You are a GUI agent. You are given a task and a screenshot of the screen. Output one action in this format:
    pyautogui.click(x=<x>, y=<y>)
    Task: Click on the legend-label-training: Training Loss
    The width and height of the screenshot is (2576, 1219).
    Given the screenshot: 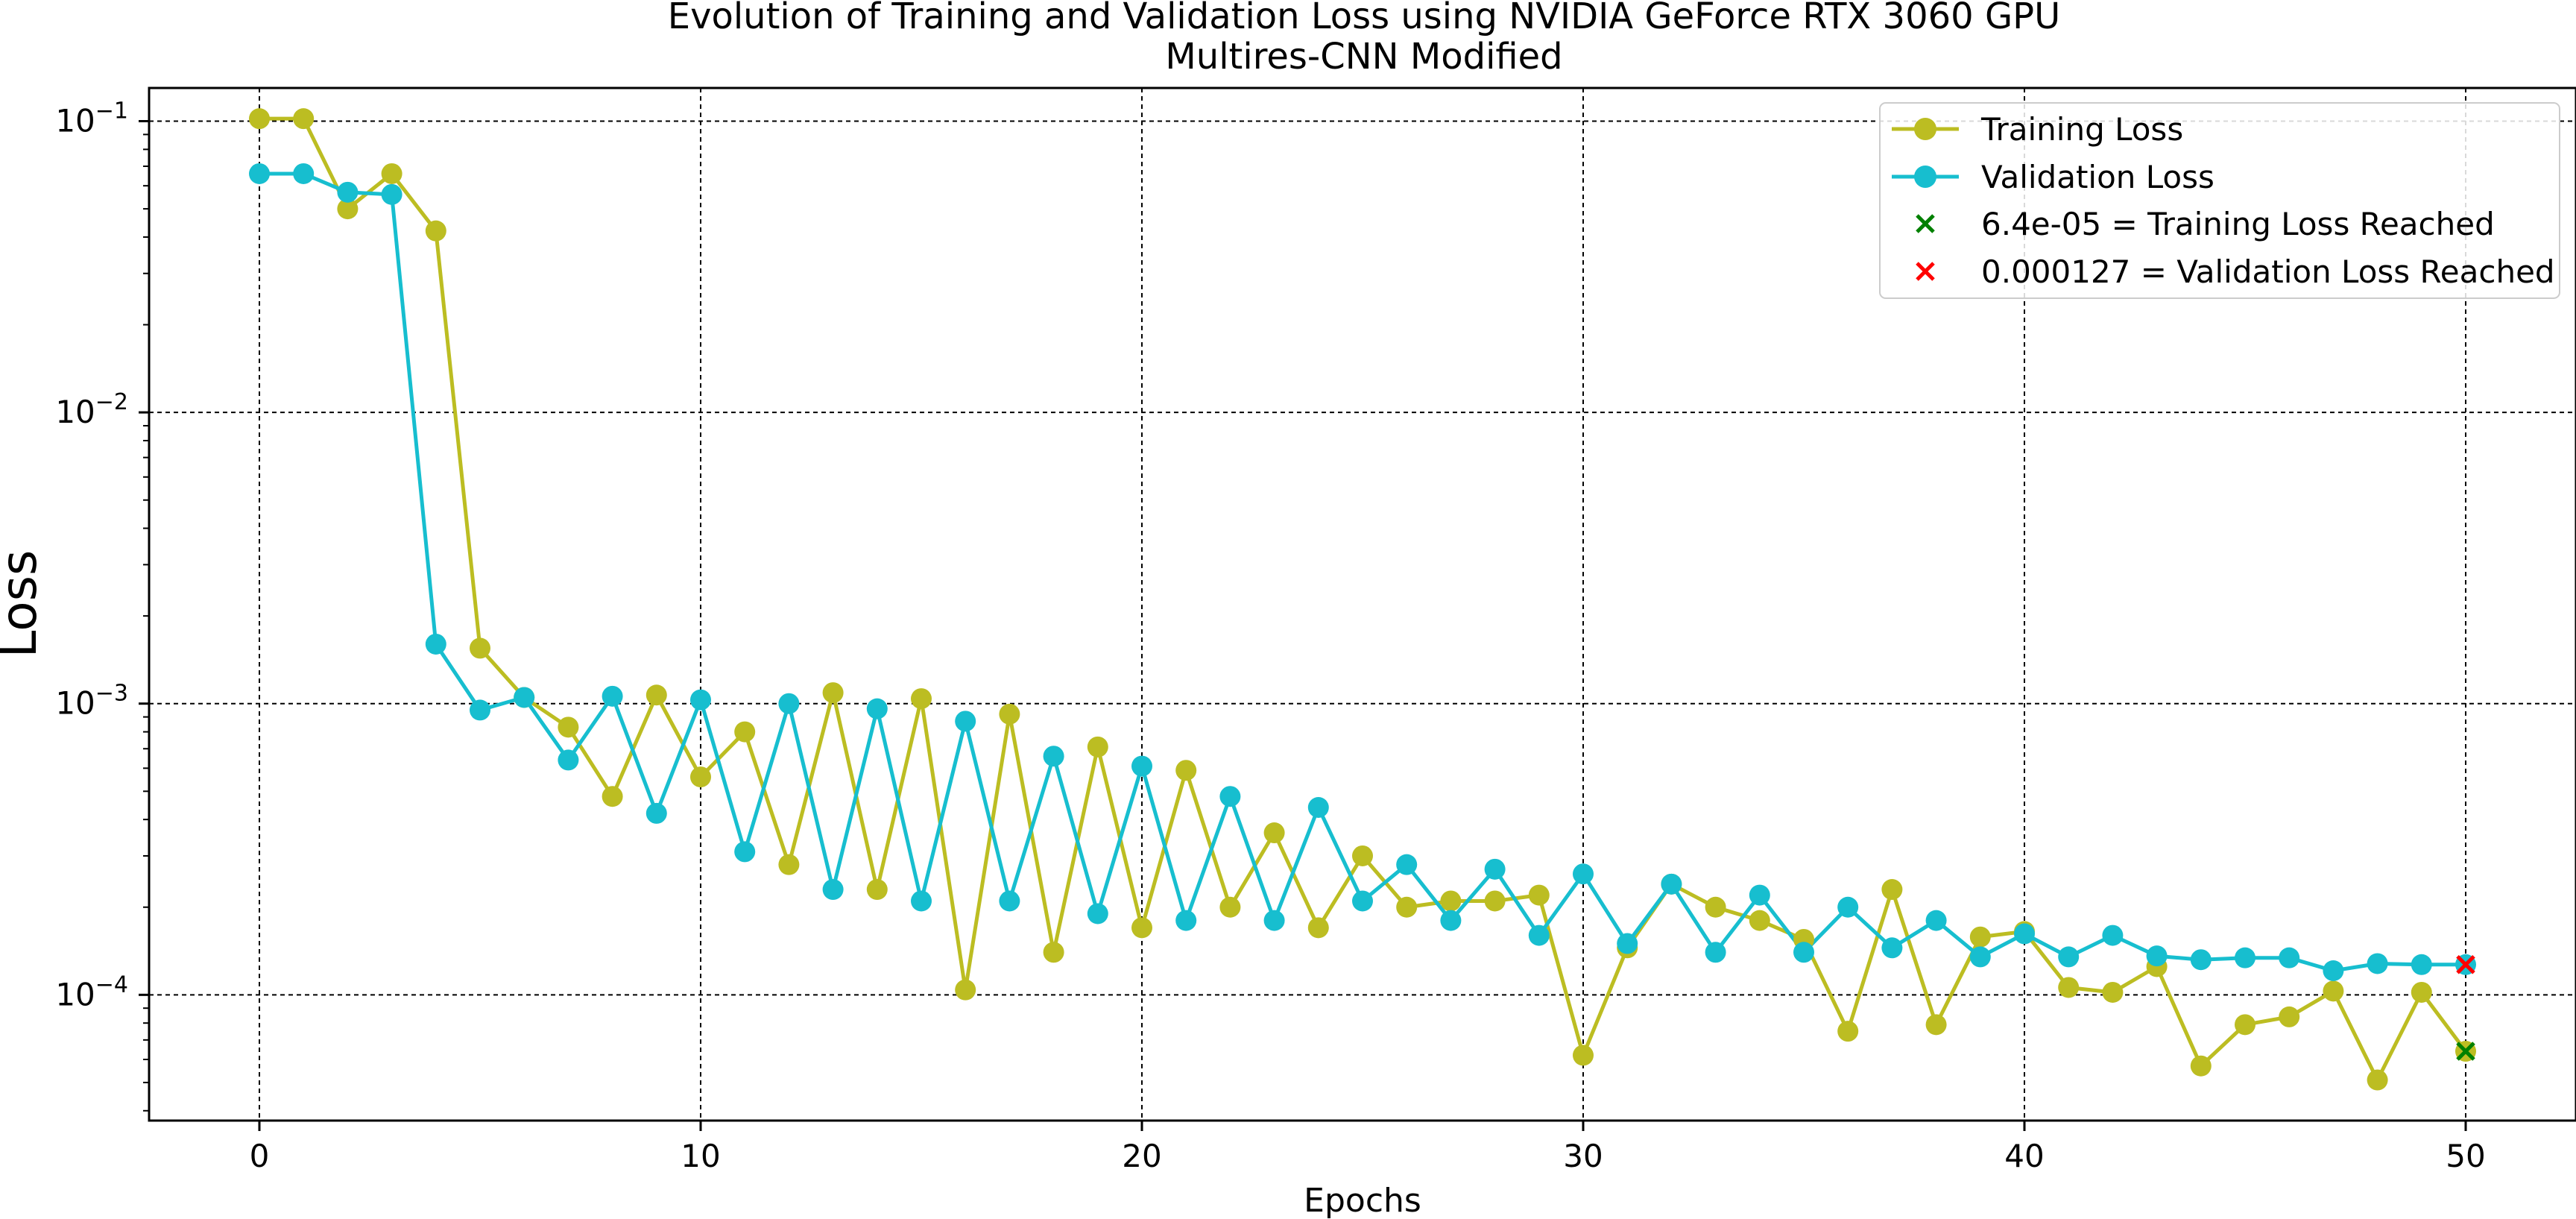 What is the action you would take?
    pyautogui.click(x=2081, y=129)
    